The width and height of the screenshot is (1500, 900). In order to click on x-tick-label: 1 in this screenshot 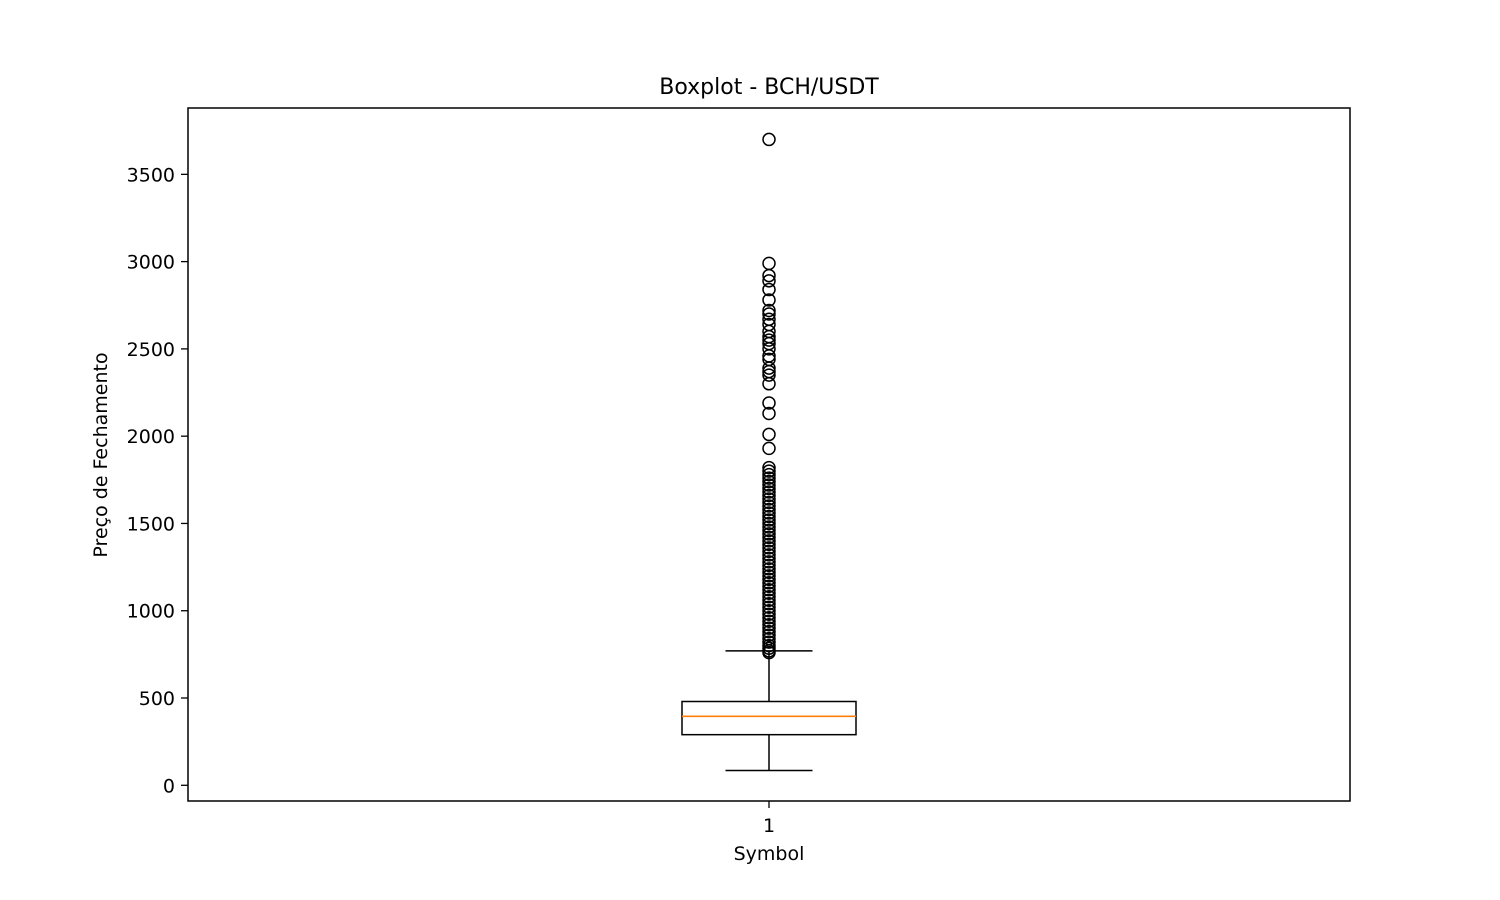, I will do `click(769, 826)`.